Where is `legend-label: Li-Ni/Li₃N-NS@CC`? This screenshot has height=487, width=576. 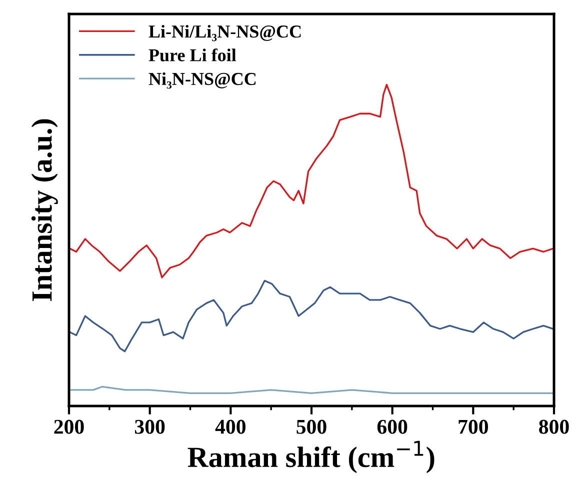
legend-label: Li-Ni/Li₃N-NS@CC is located at coordinates (224, 33).